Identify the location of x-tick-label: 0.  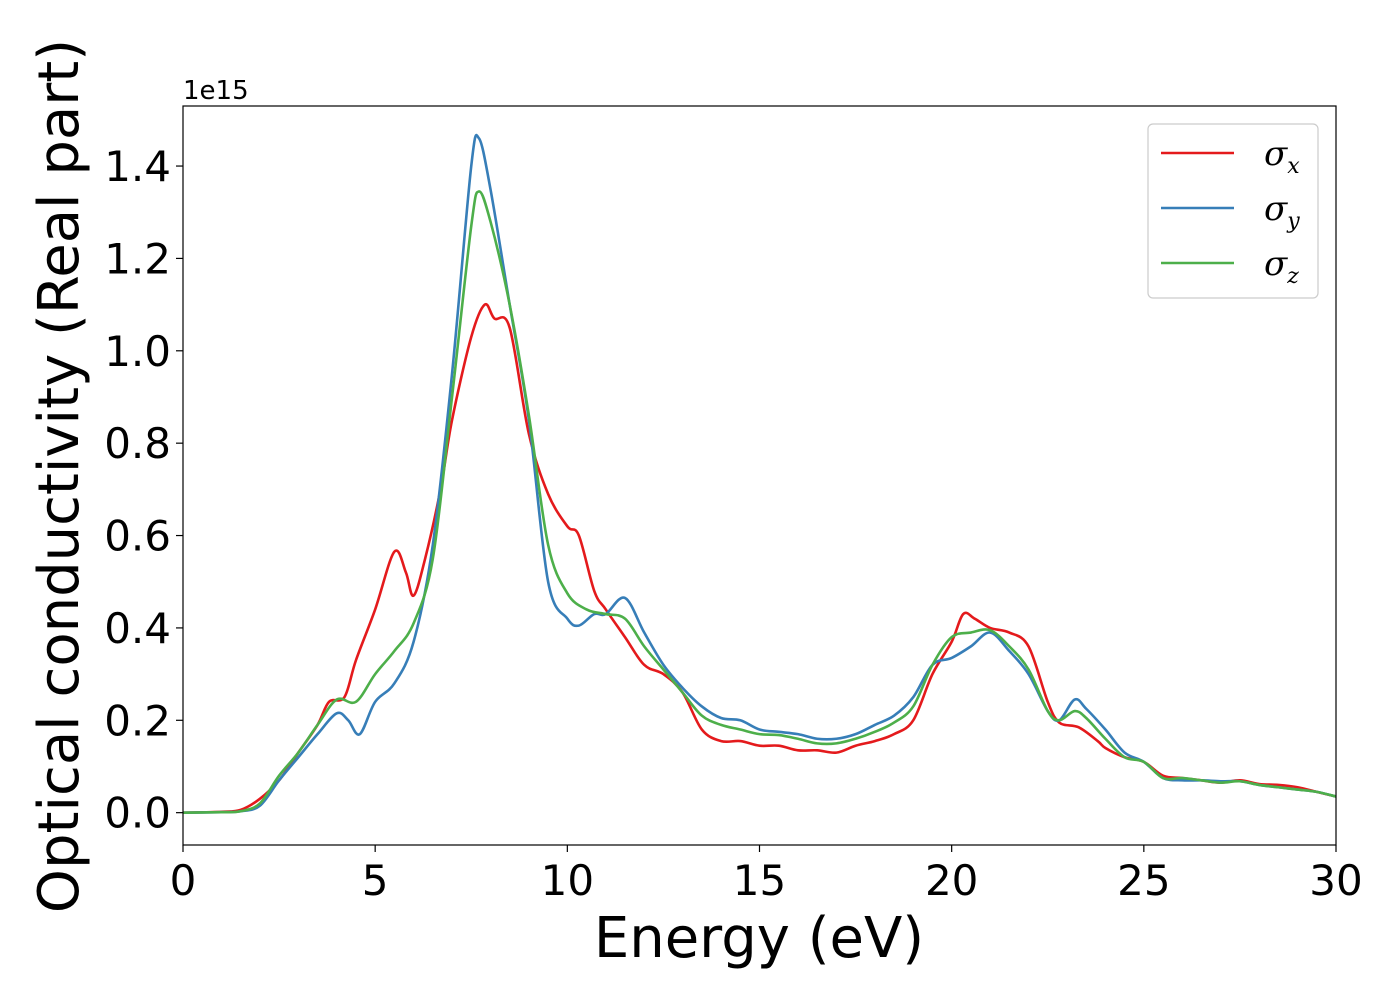
(183, 880).